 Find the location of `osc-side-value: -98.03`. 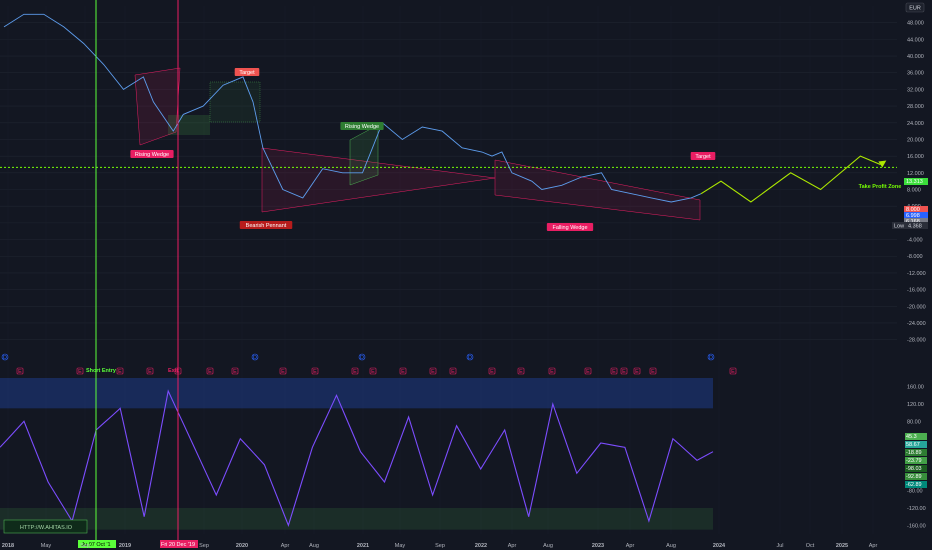

osc-side-value: -98.03 is located at coordinates (914, 469).